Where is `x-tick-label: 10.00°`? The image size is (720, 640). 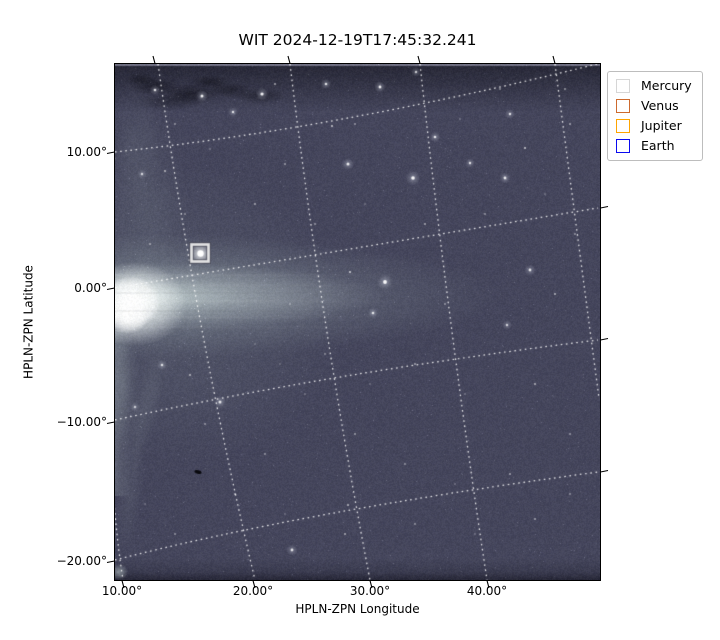
x-tick-label: 10.00° is located at coordinates (122, 591).